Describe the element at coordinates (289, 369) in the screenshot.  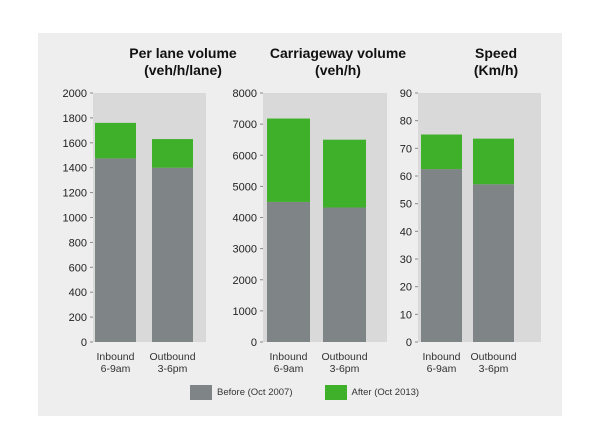
I see `chart-2-x-label-1-line-2: 6-9am` at that location.